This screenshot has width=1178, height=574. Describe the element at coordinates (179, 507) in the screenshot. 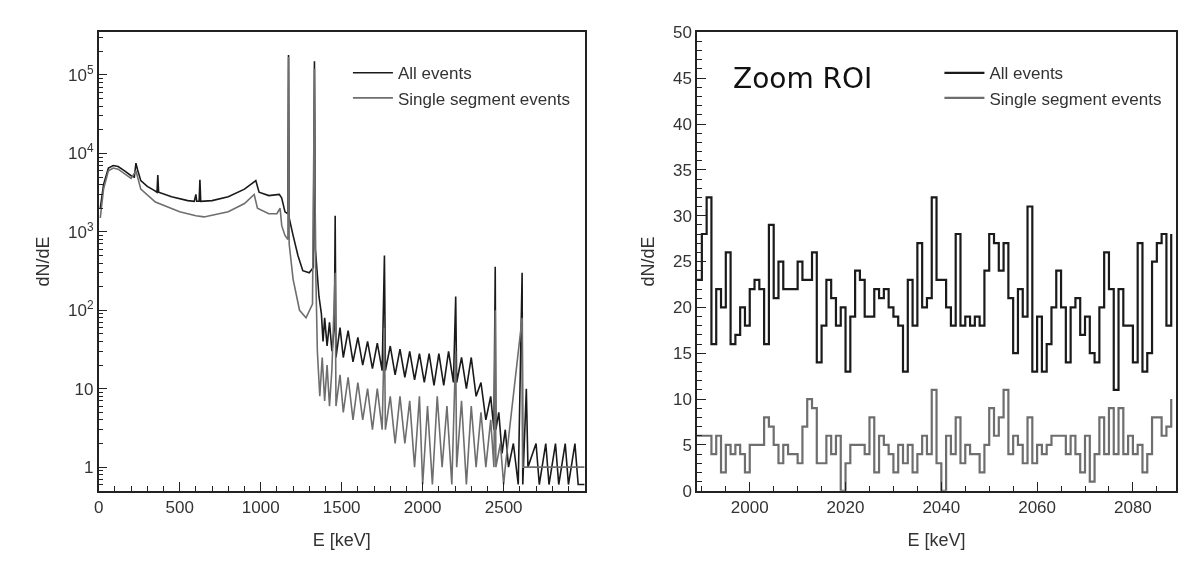

I see `x-tick-label: 500` at that location.